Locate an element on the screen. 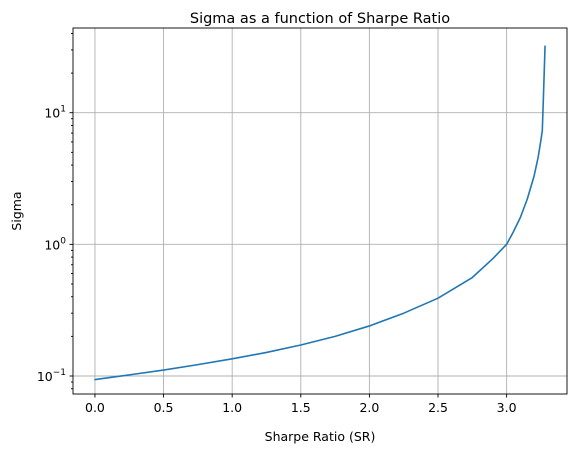 This screenshot has height=453, width=578. y-tick-label: 10⁻¹ is located at coordinates (51, 376).